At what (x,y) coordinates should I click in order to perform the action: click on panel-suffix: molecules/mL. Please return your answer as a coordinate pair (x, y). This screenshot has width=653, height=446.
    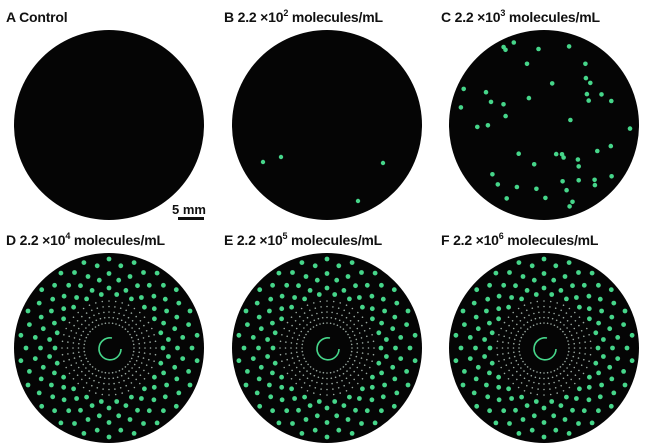
    Looking at the image, I should click on (552, 17).